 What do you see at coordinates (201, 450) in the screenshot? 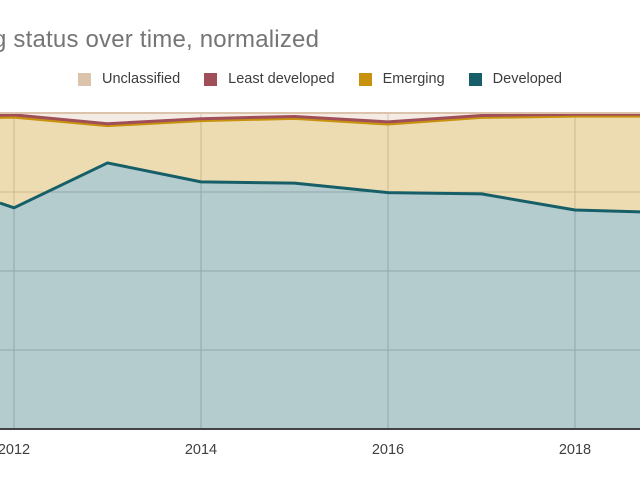
I see `x-axis-tick-2014: 2014` at bounding box center [201, 450].